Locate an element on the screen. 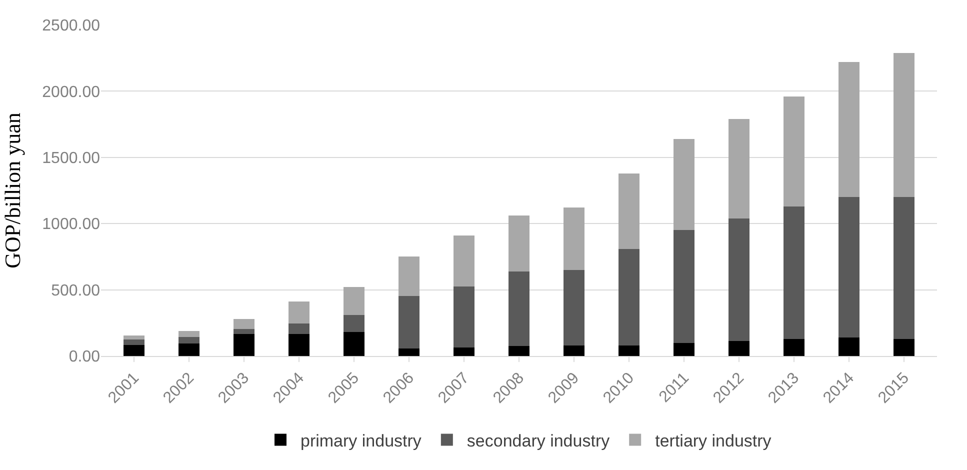 The width and height of the screenshot is (967, 470). y-tick-label: 1500.00 is located at coordinates (71, 158).